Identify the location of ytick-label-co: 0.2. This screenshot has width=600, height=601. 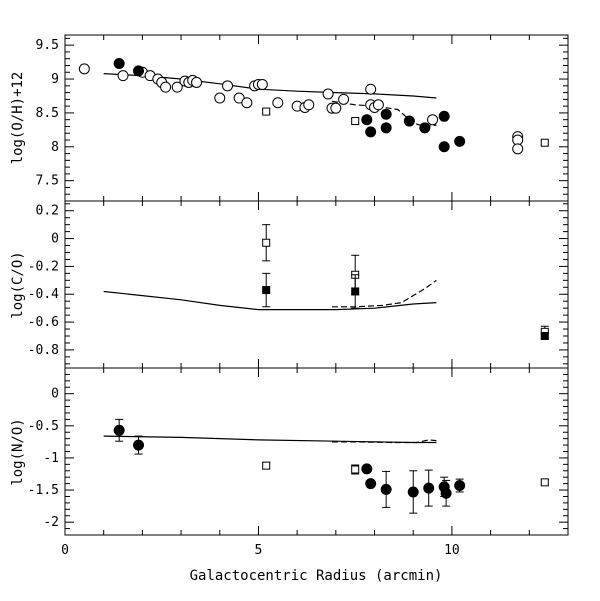
(47, 211).